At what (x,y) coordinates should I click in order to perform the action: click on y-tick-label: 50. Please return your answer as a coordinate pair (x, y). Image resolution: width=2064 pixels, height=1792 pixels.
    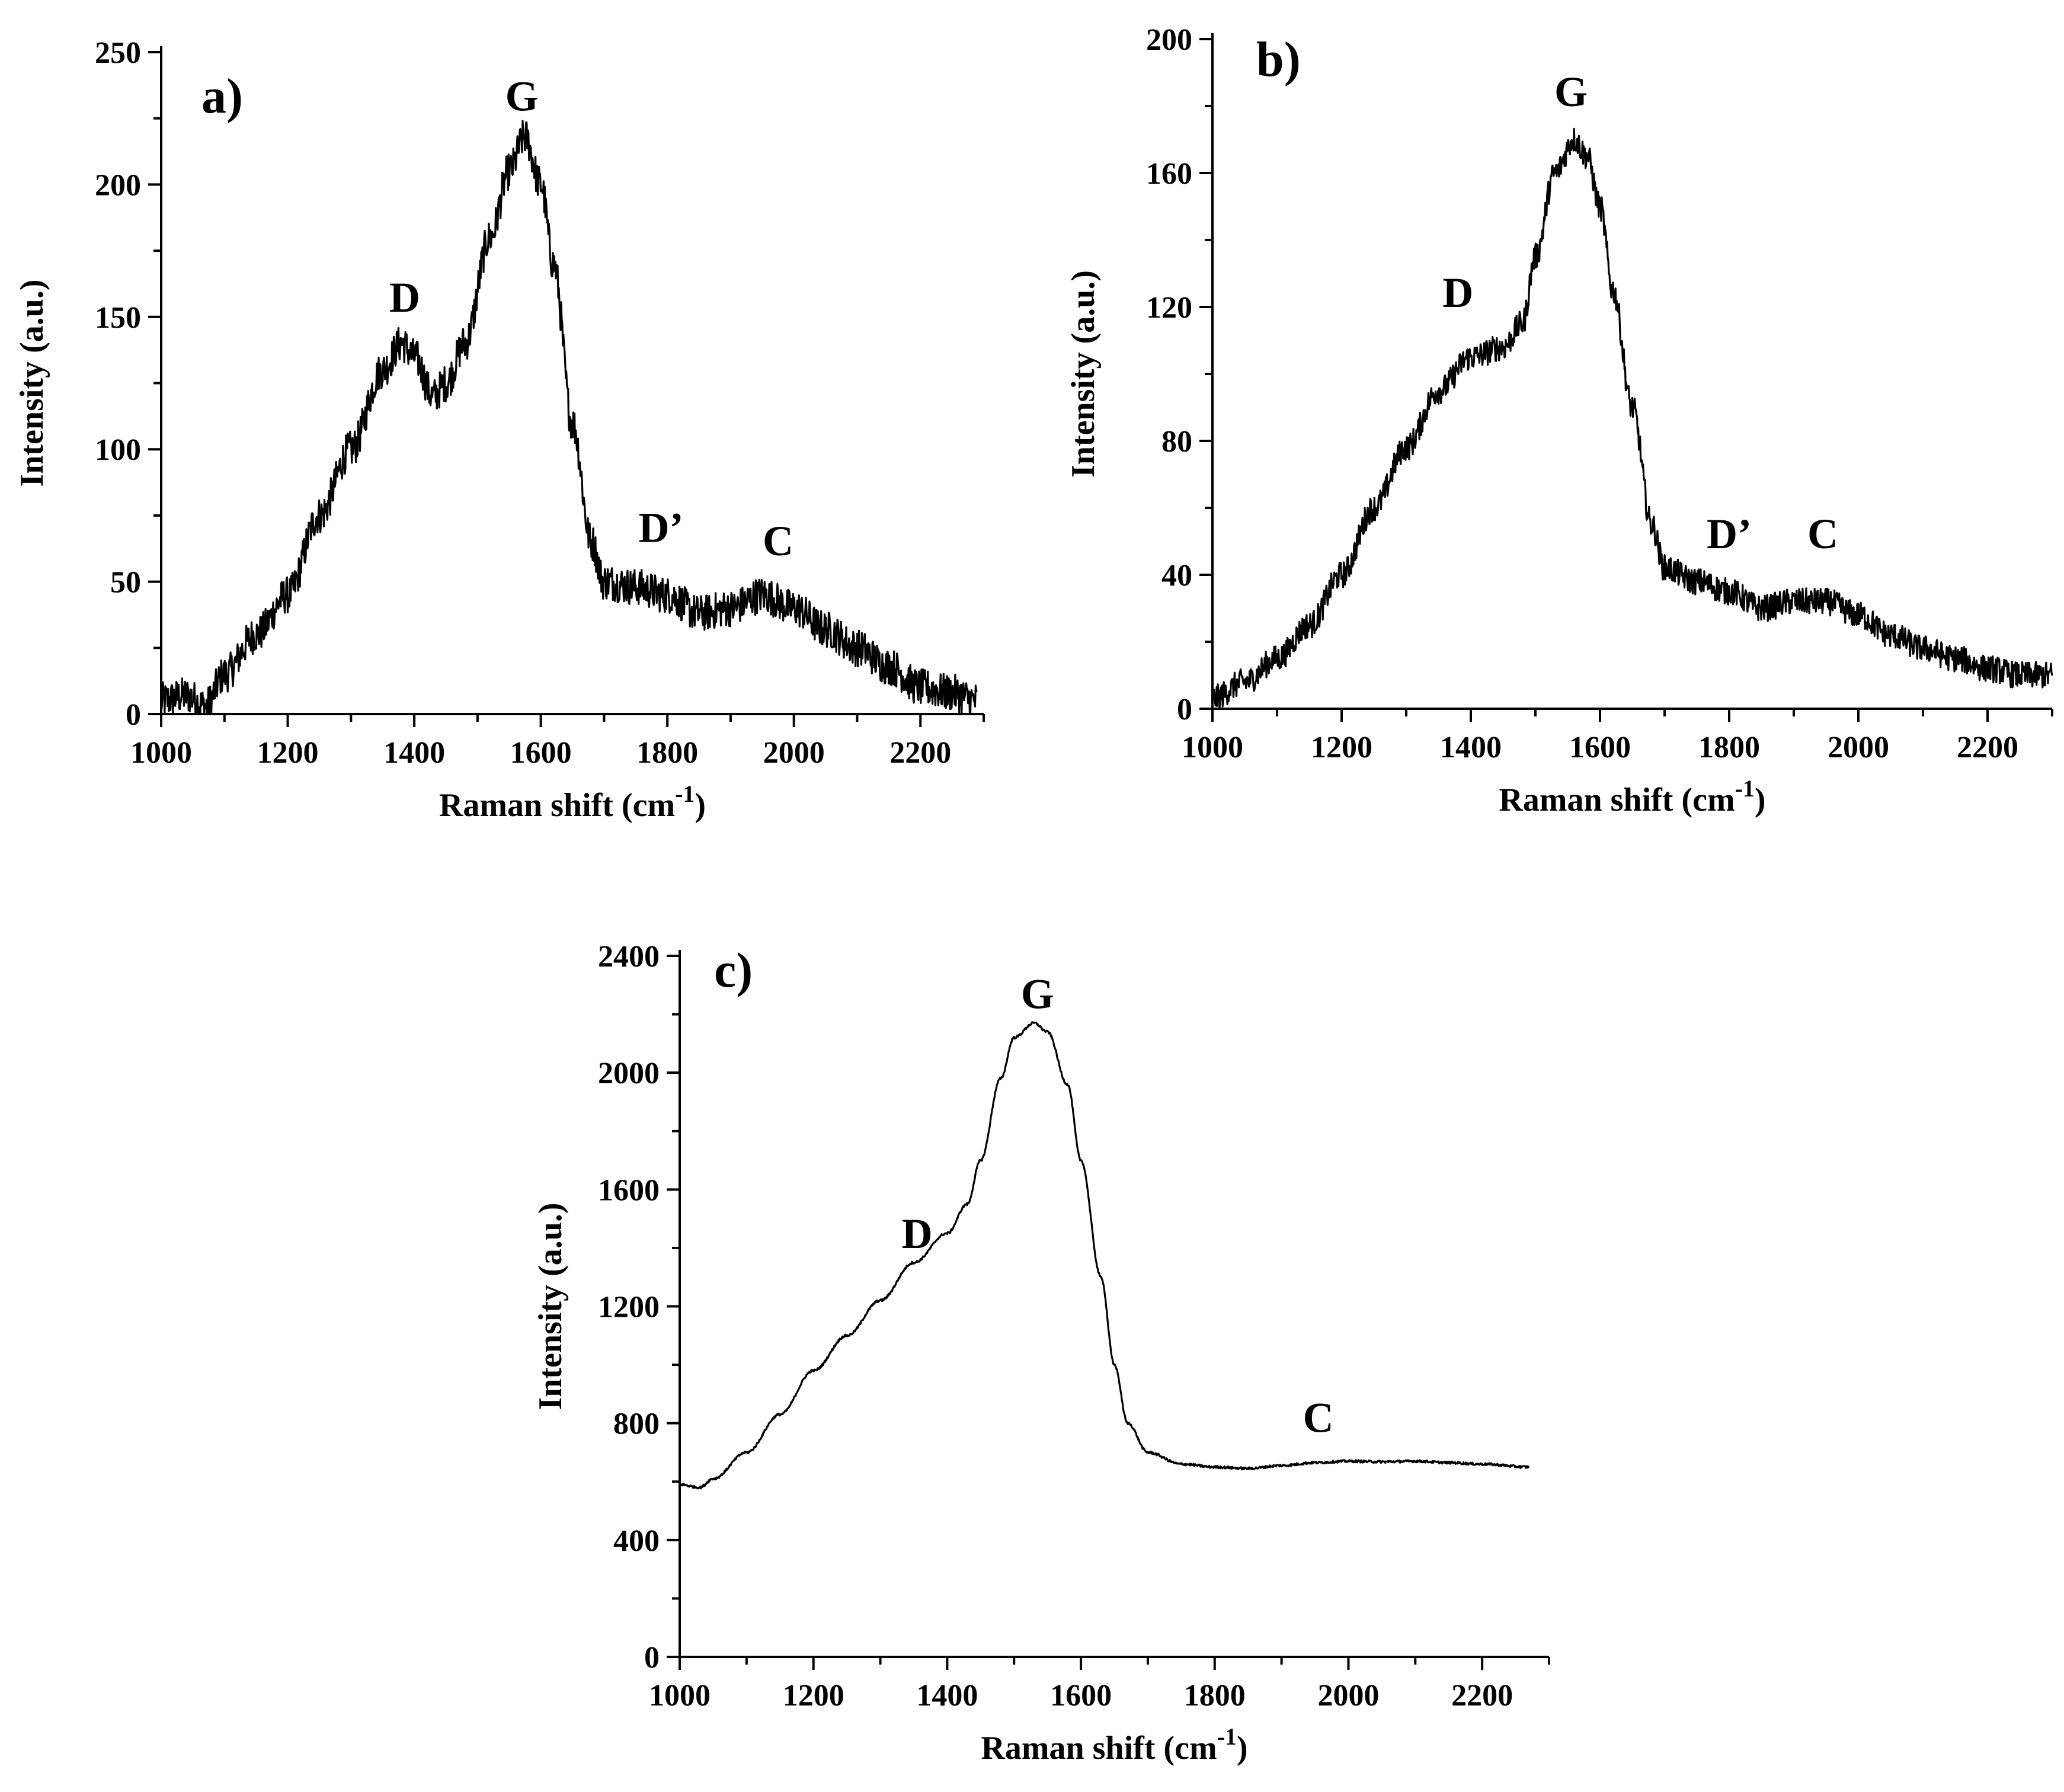
    Looking at the image, I should click on (125, 583).